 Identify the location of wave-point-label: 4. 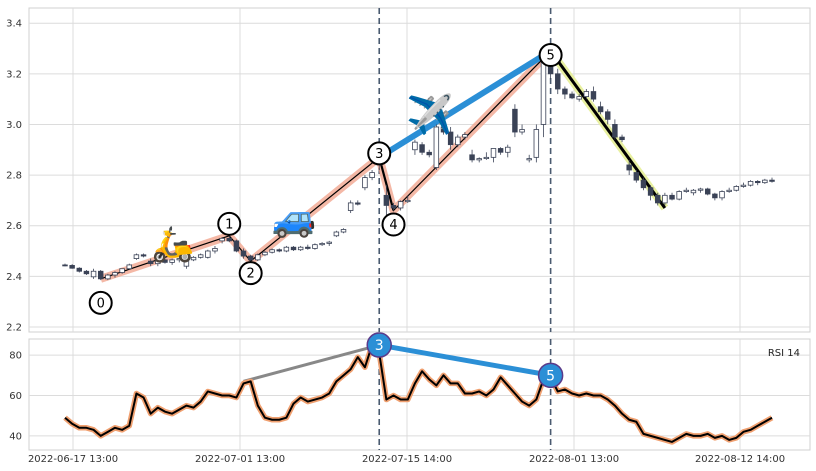
(393, 224).